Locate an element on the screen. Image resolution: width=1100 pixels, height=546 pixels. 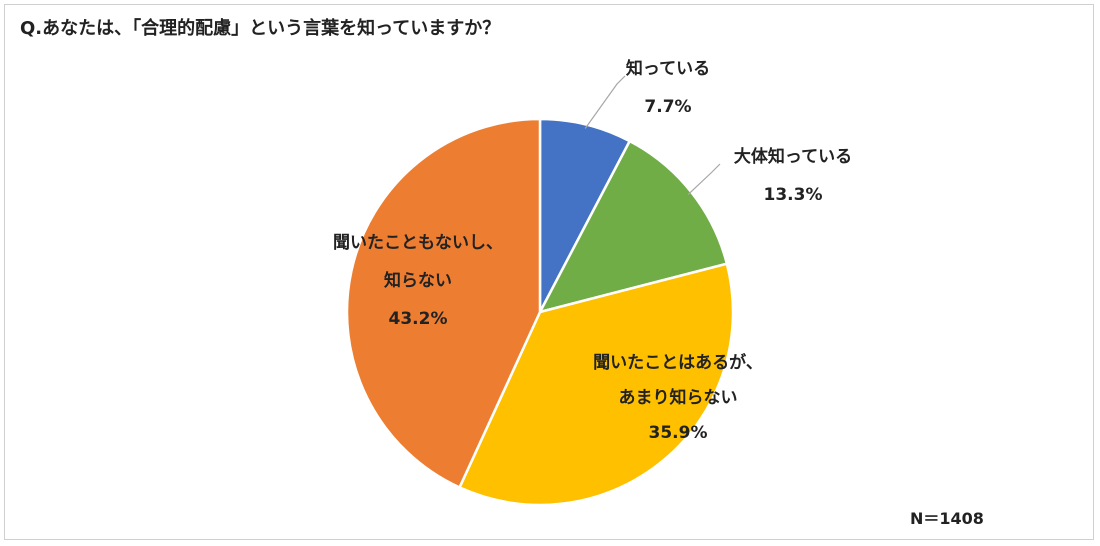
slice-value-label: 13.3% is located at coordinates (793, 195).